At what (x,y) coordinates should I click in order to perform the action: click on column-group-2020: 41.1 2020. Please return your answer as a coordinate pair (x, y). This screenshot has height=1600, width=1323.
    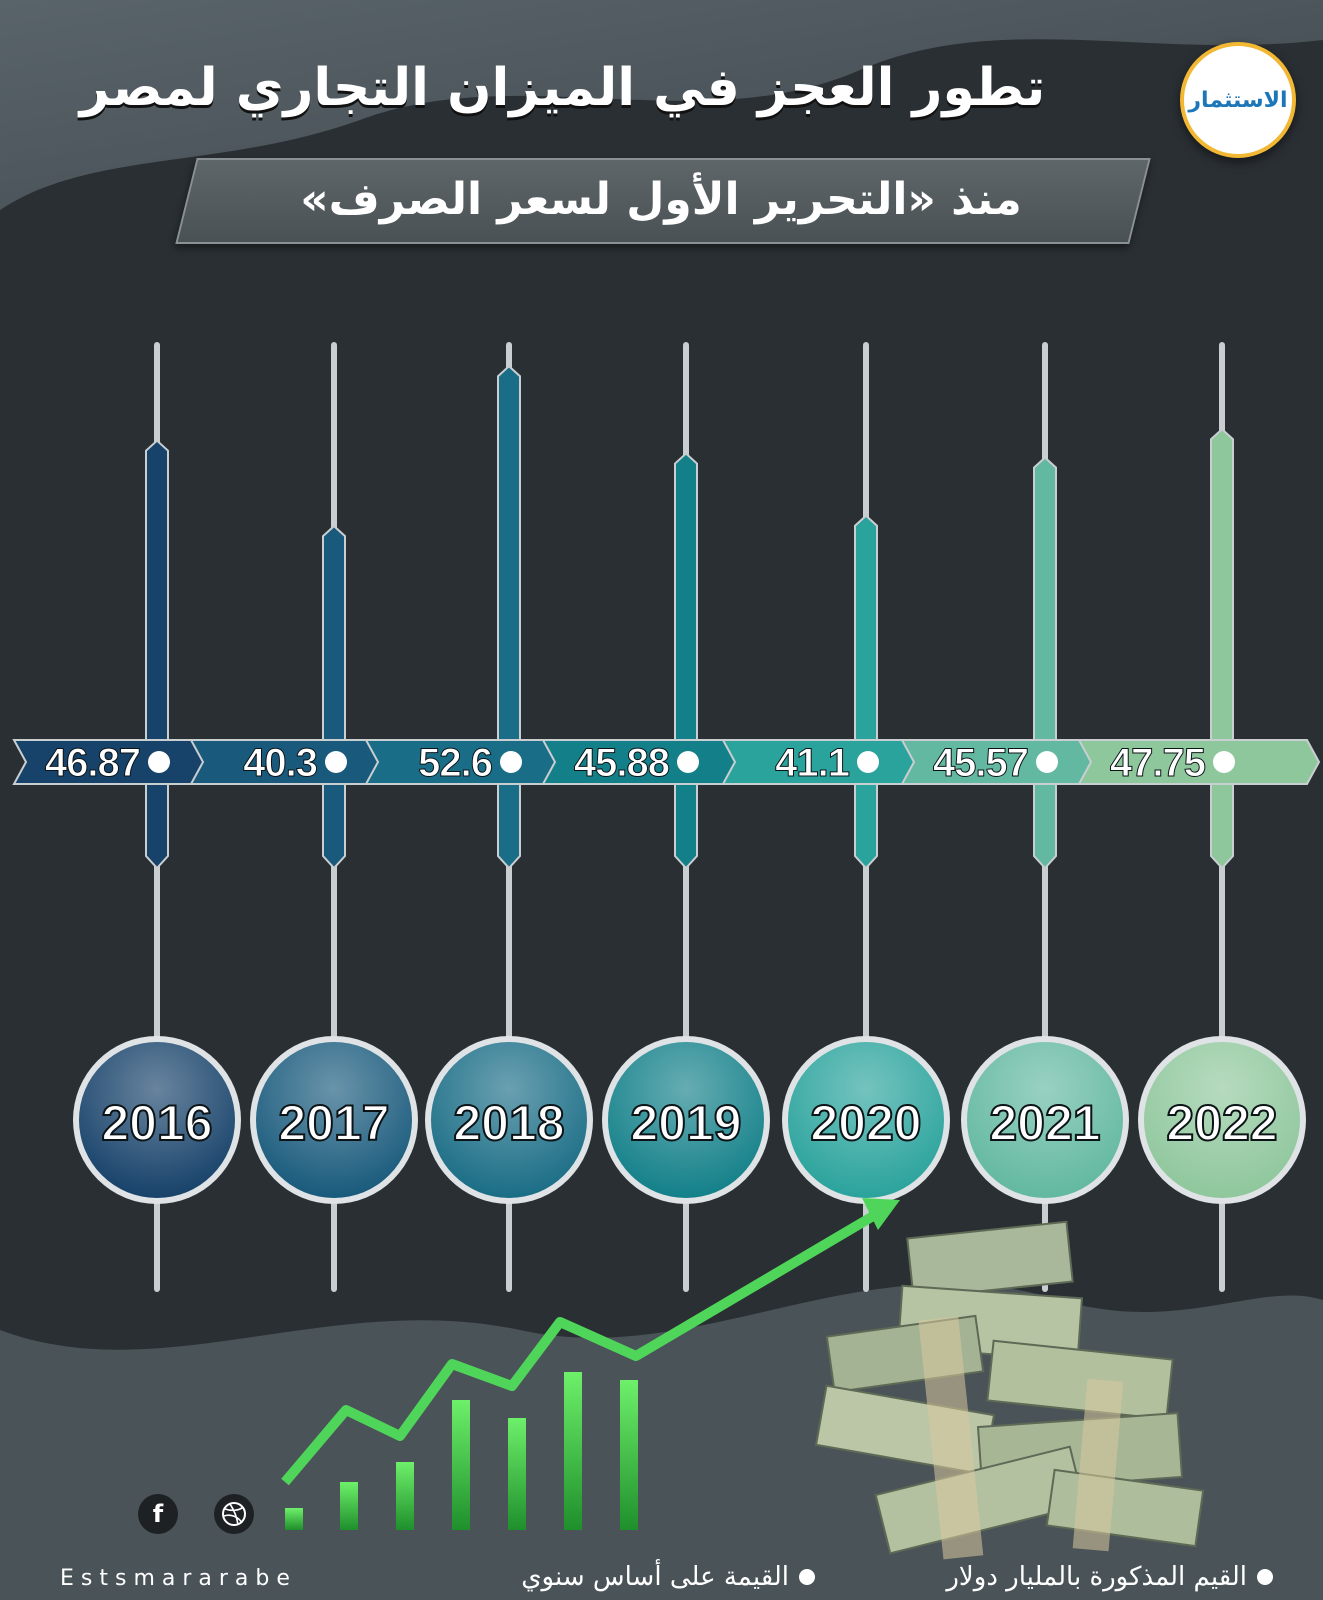
    Looking at the image, I should click on (843, 817).